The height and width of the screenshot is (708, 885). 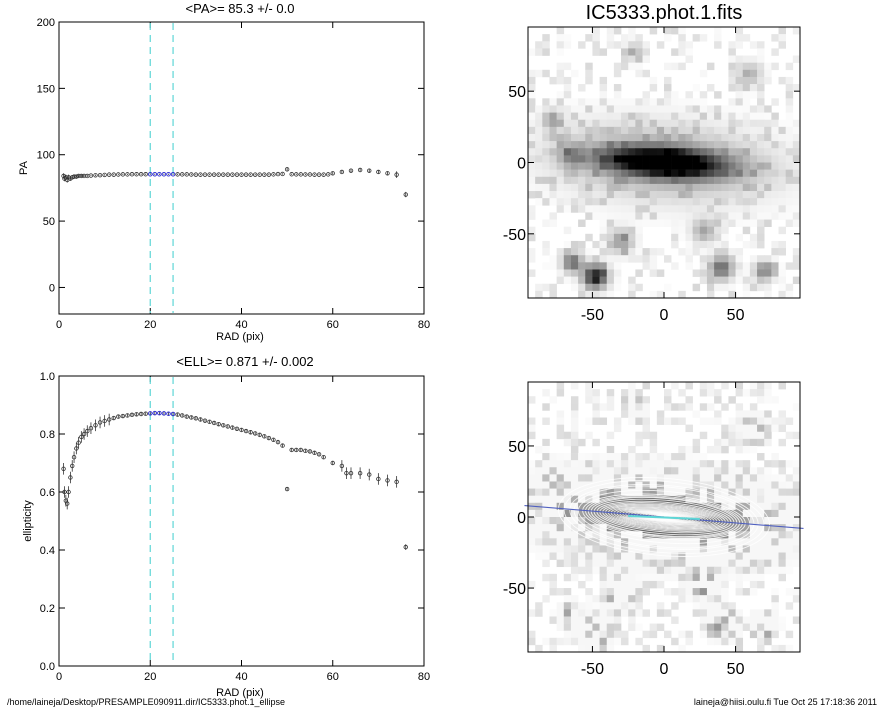 What do you see at coordinates (59, 677) in the screenshot?
I see `ell-xtick-label: 0` at bounding box center [59, 677].